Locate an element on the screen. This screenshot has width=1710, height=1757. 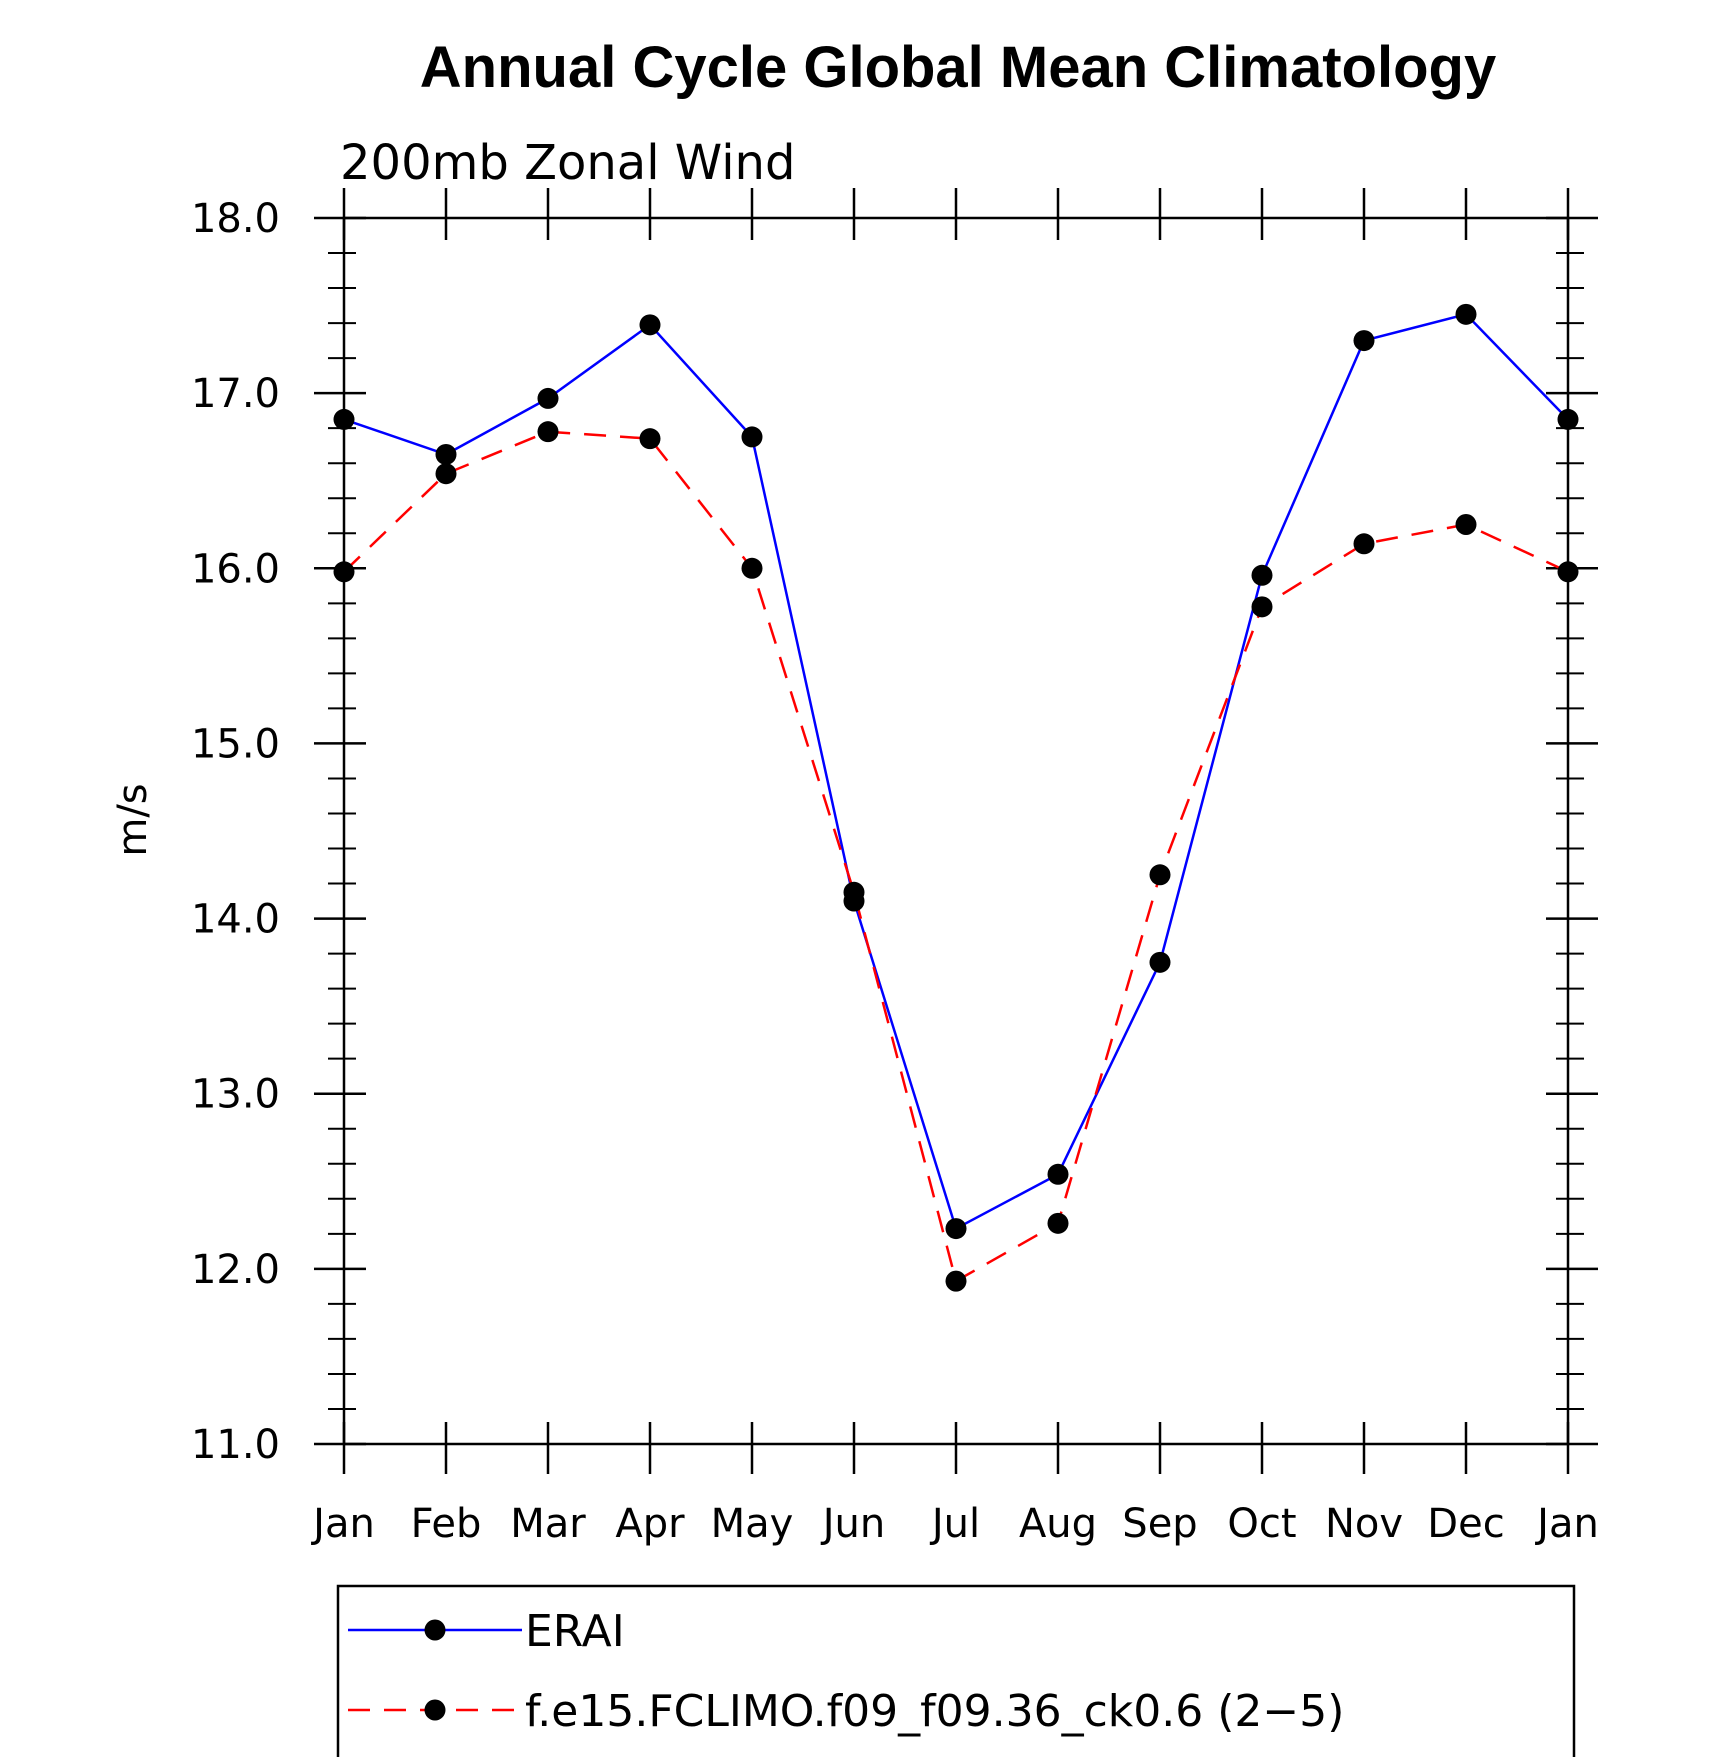
y-tick-label: 17.0 is located at coordinates (235, 394).